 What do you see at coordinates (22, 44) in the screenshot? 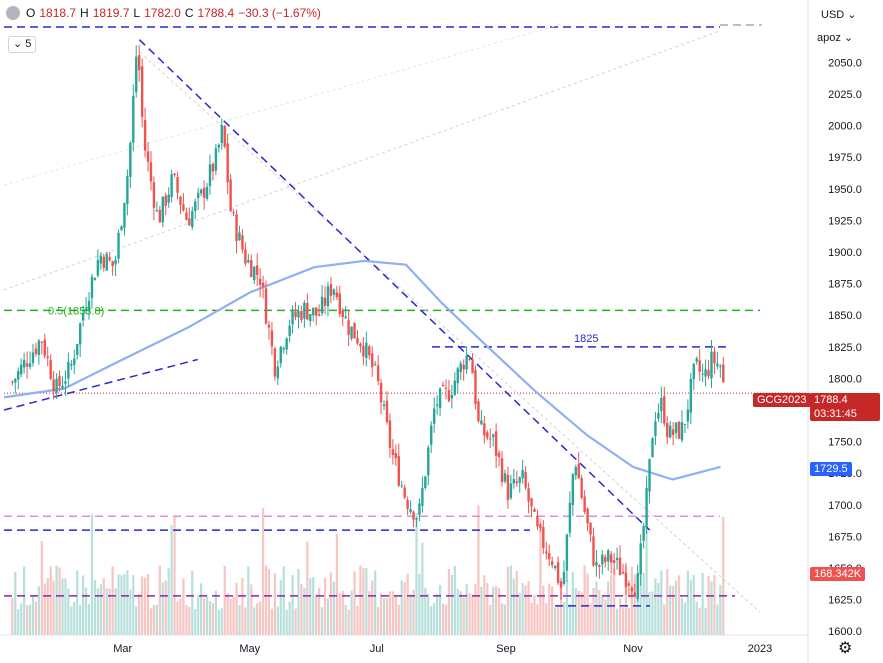
I see `indicator-toggle: ⌄ 5` at bounding box center [22, 44].